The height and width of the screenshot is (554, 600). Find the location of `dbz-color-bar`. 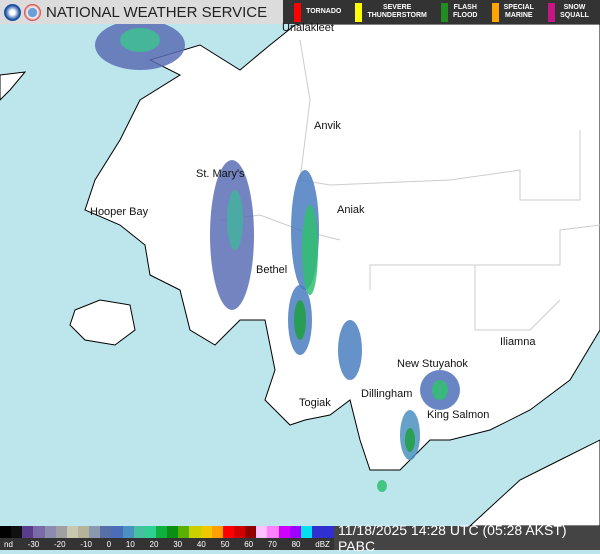

dbz-color-bar is located at coordinates (167, 532).